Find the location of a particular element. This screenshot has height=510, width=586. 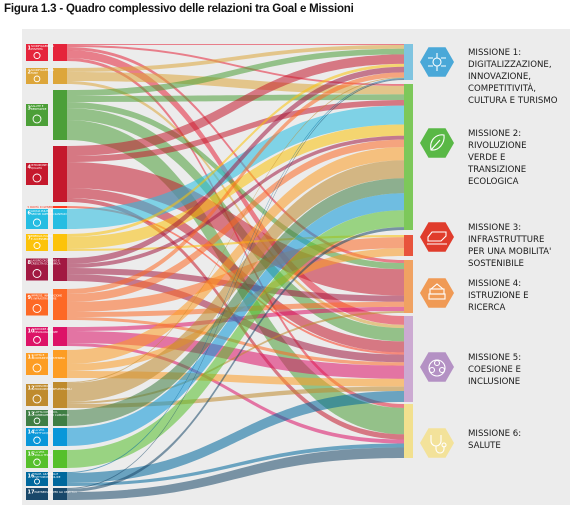

link-g12-m4 is located at coordinates (235, 357).